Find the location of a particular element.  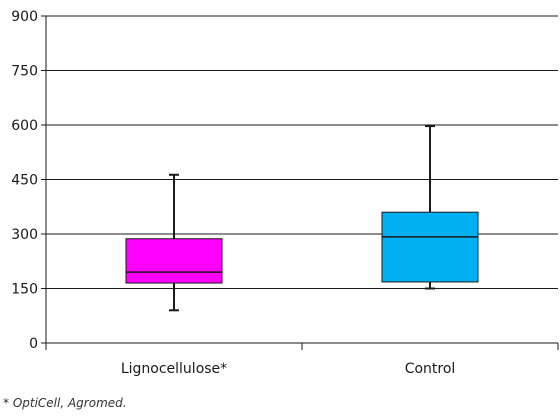

box-lignocellulose is located at coordinates (174, 242).